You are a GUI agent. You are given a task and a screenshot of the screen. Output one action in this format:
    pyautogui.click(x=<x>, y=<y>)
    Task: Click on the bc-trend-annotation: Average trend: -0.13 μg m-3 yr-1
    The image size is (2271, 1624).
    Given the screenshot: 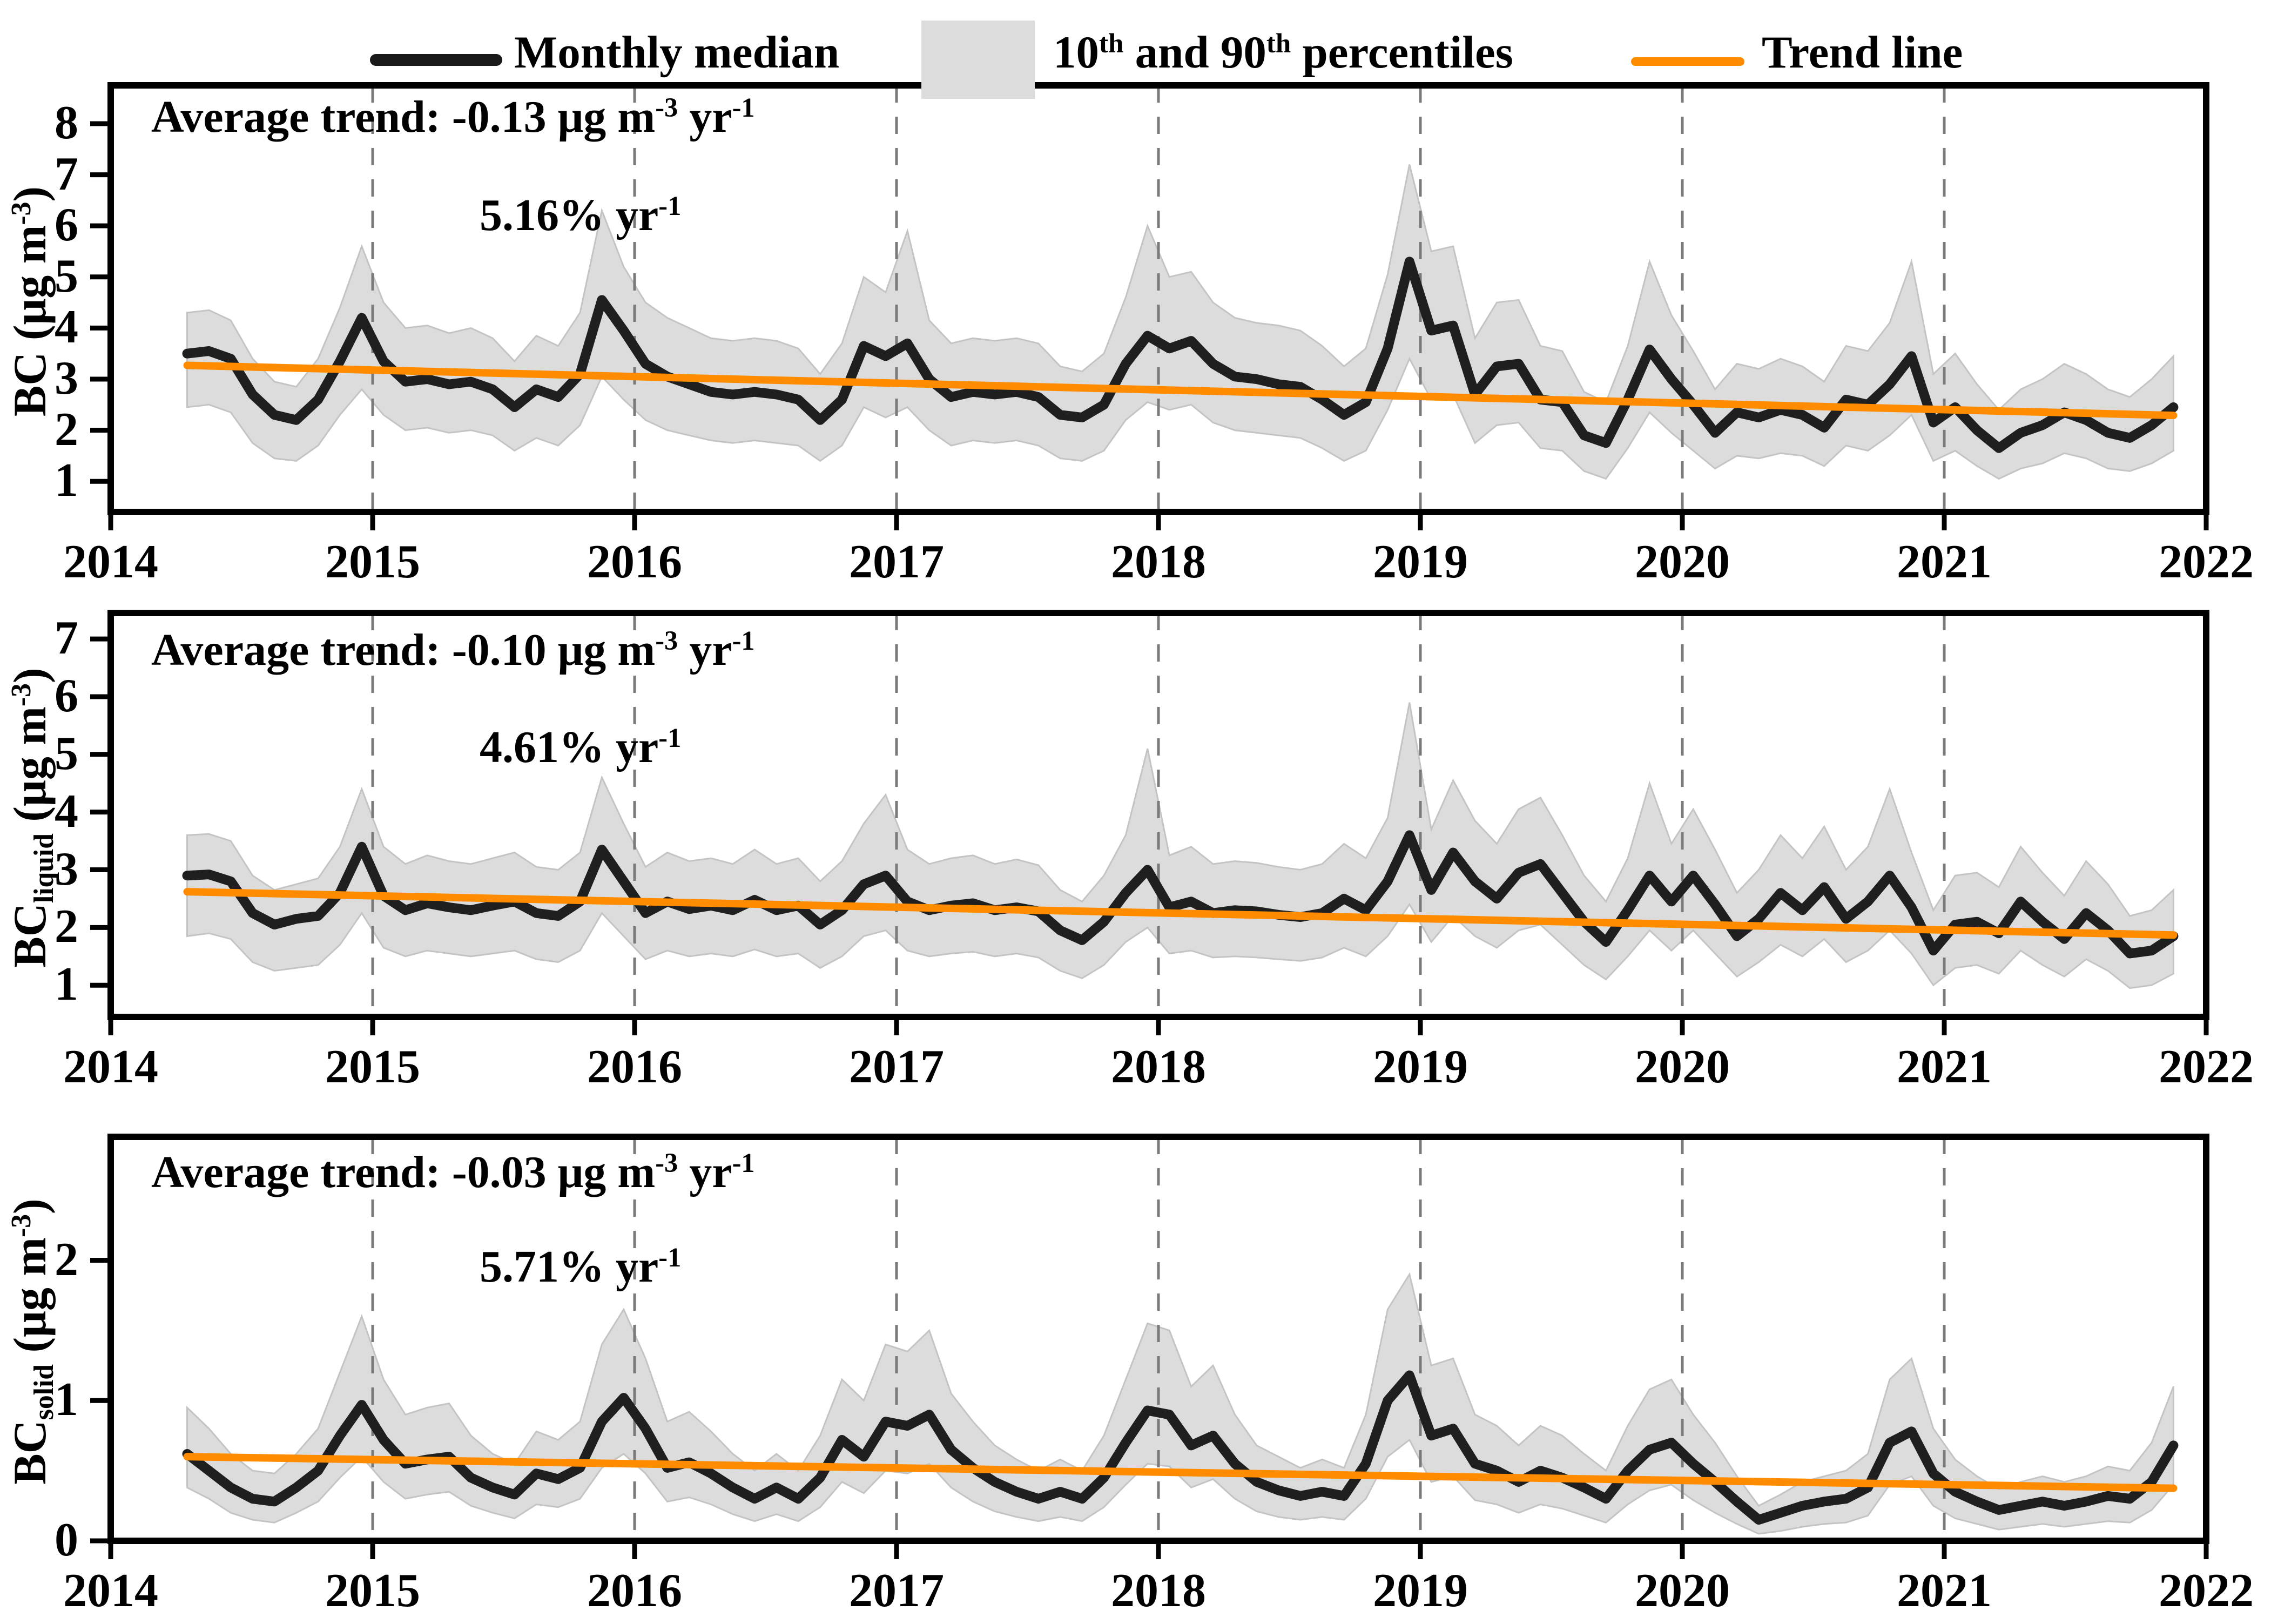 What is the action you would take?
    pyautogui.click(x=453, y=117)
    